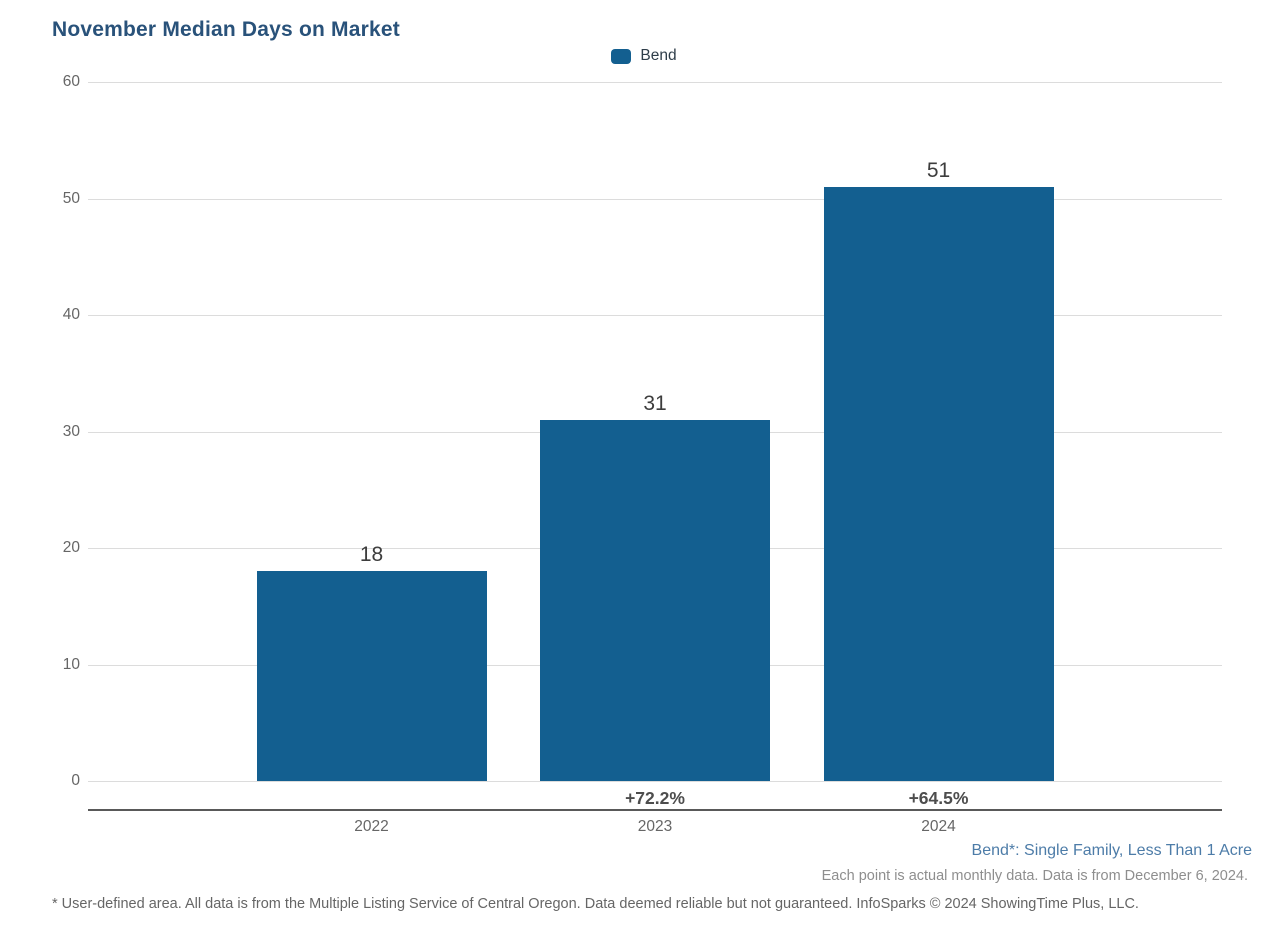  I want to click on y-tick-label-10: 10, so click(71, 664).